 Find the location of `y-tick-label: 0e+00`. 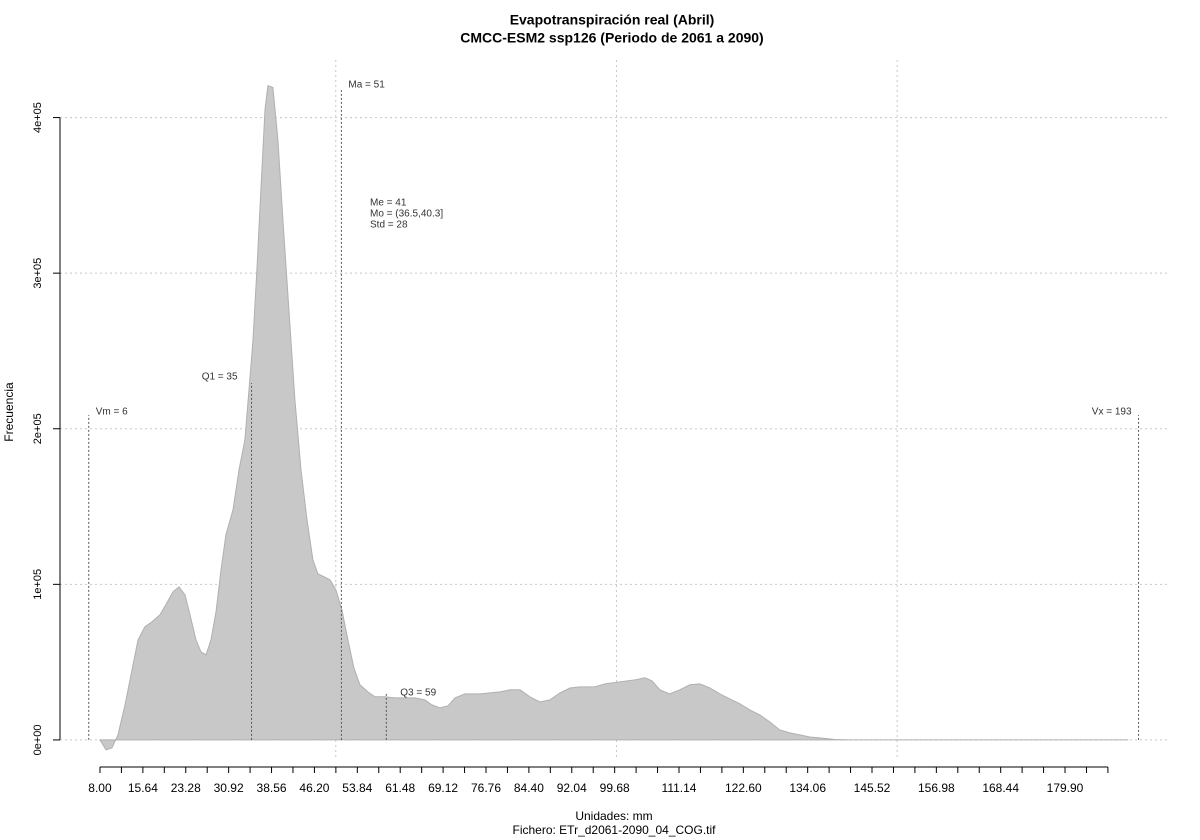

y-tick-label: 0e+00 is located at coordinates (38, 739).